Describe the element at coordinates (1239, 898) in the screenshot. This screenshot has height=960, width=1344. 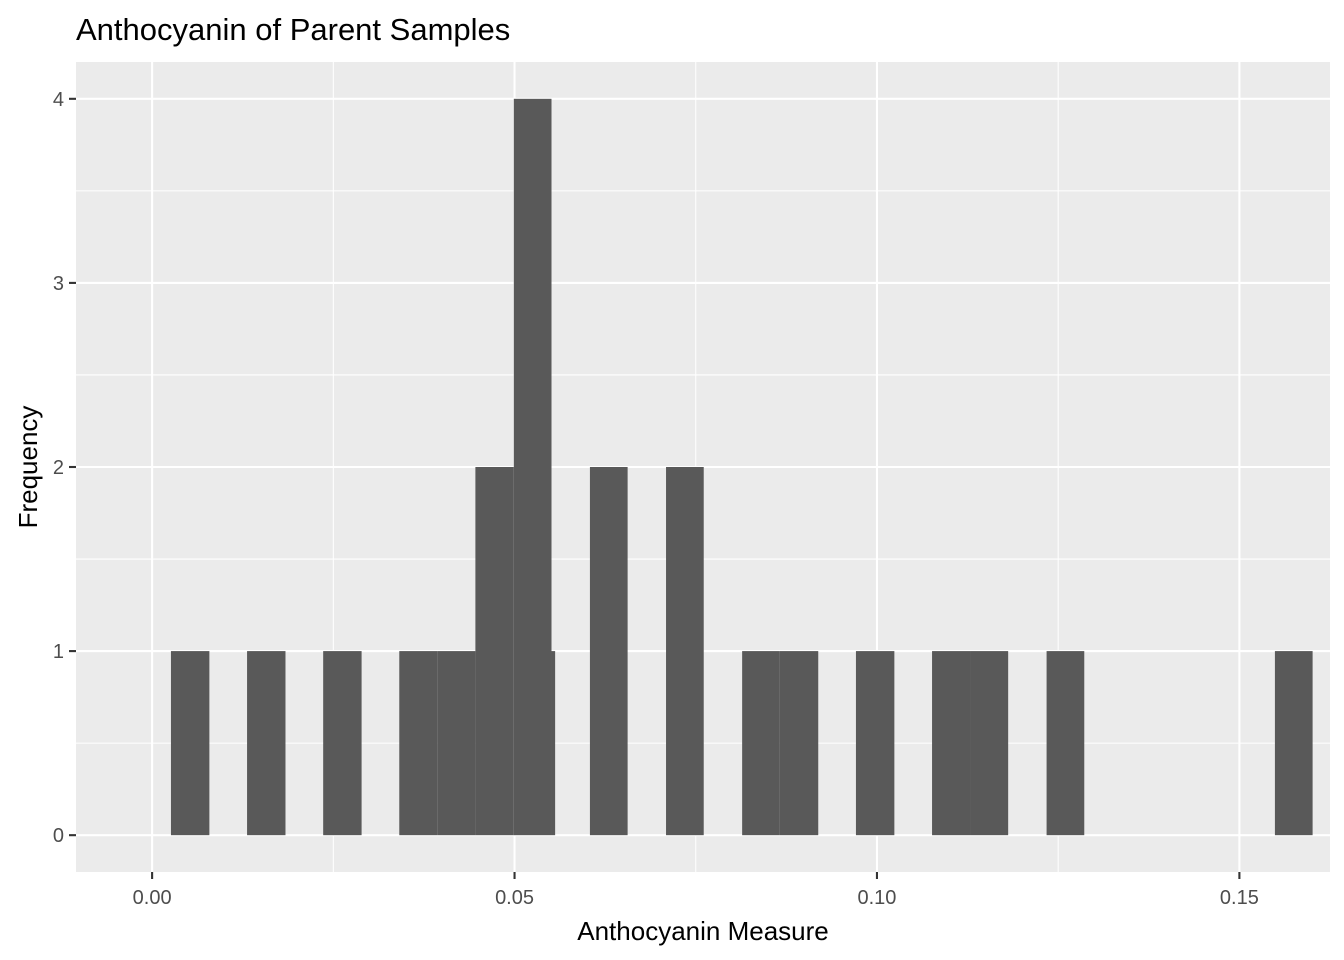
I see `x-tick-label: 0.15` at that location.